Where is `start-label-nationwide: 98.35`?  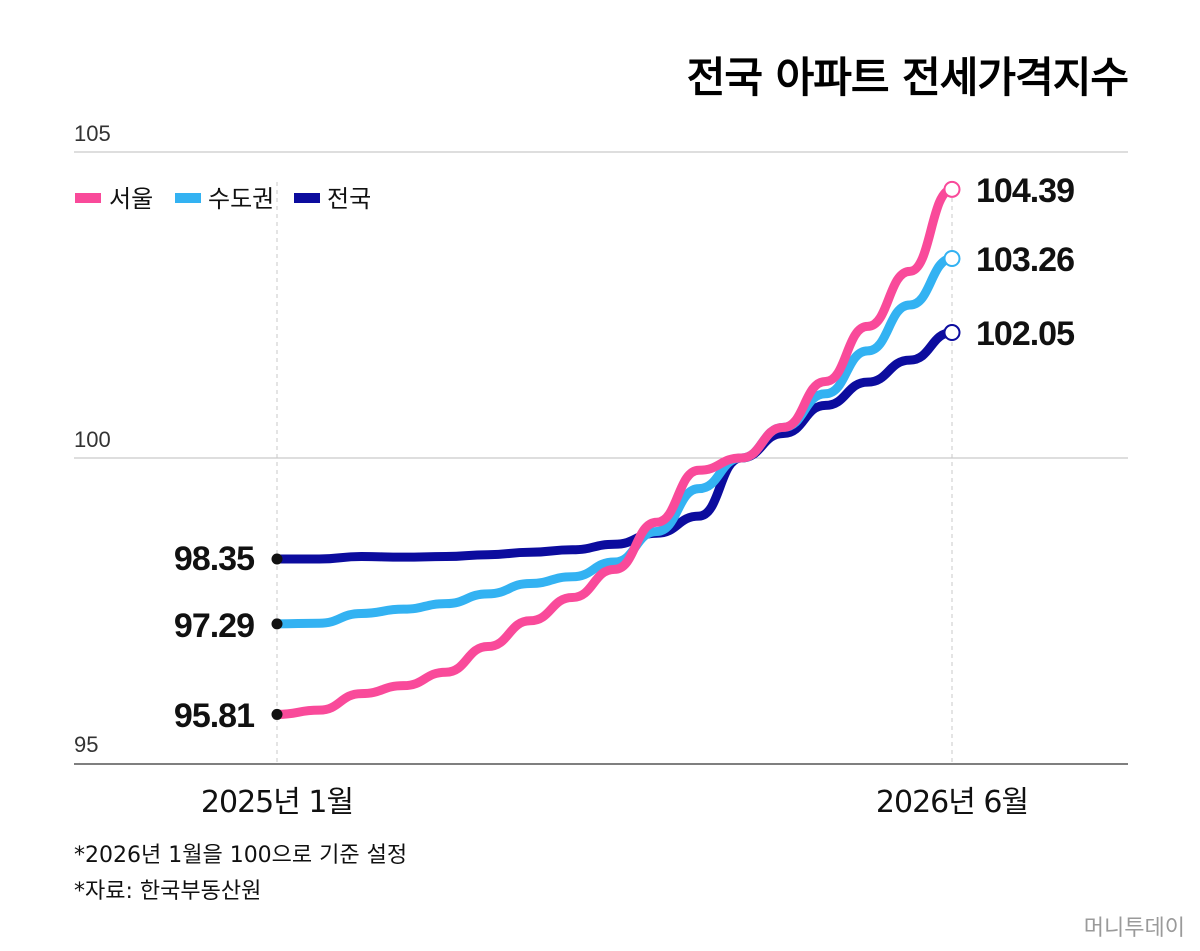 start-label-nationwide: 98.35 is located at coordinates (214, 559).